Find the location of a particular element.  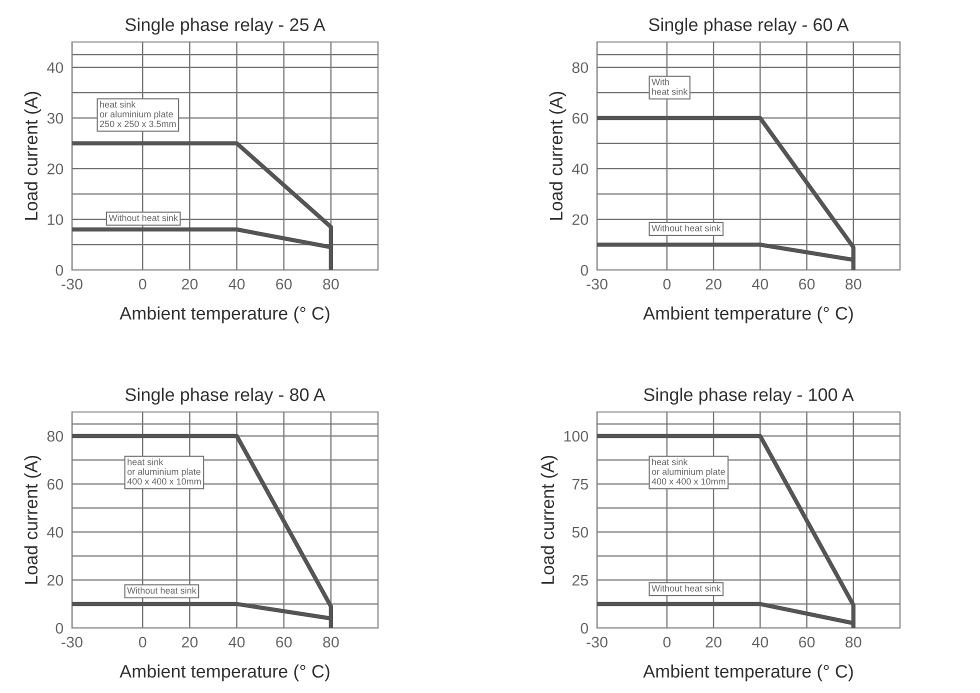

y-tick-label: 25 is located at coordinates (580, 580).